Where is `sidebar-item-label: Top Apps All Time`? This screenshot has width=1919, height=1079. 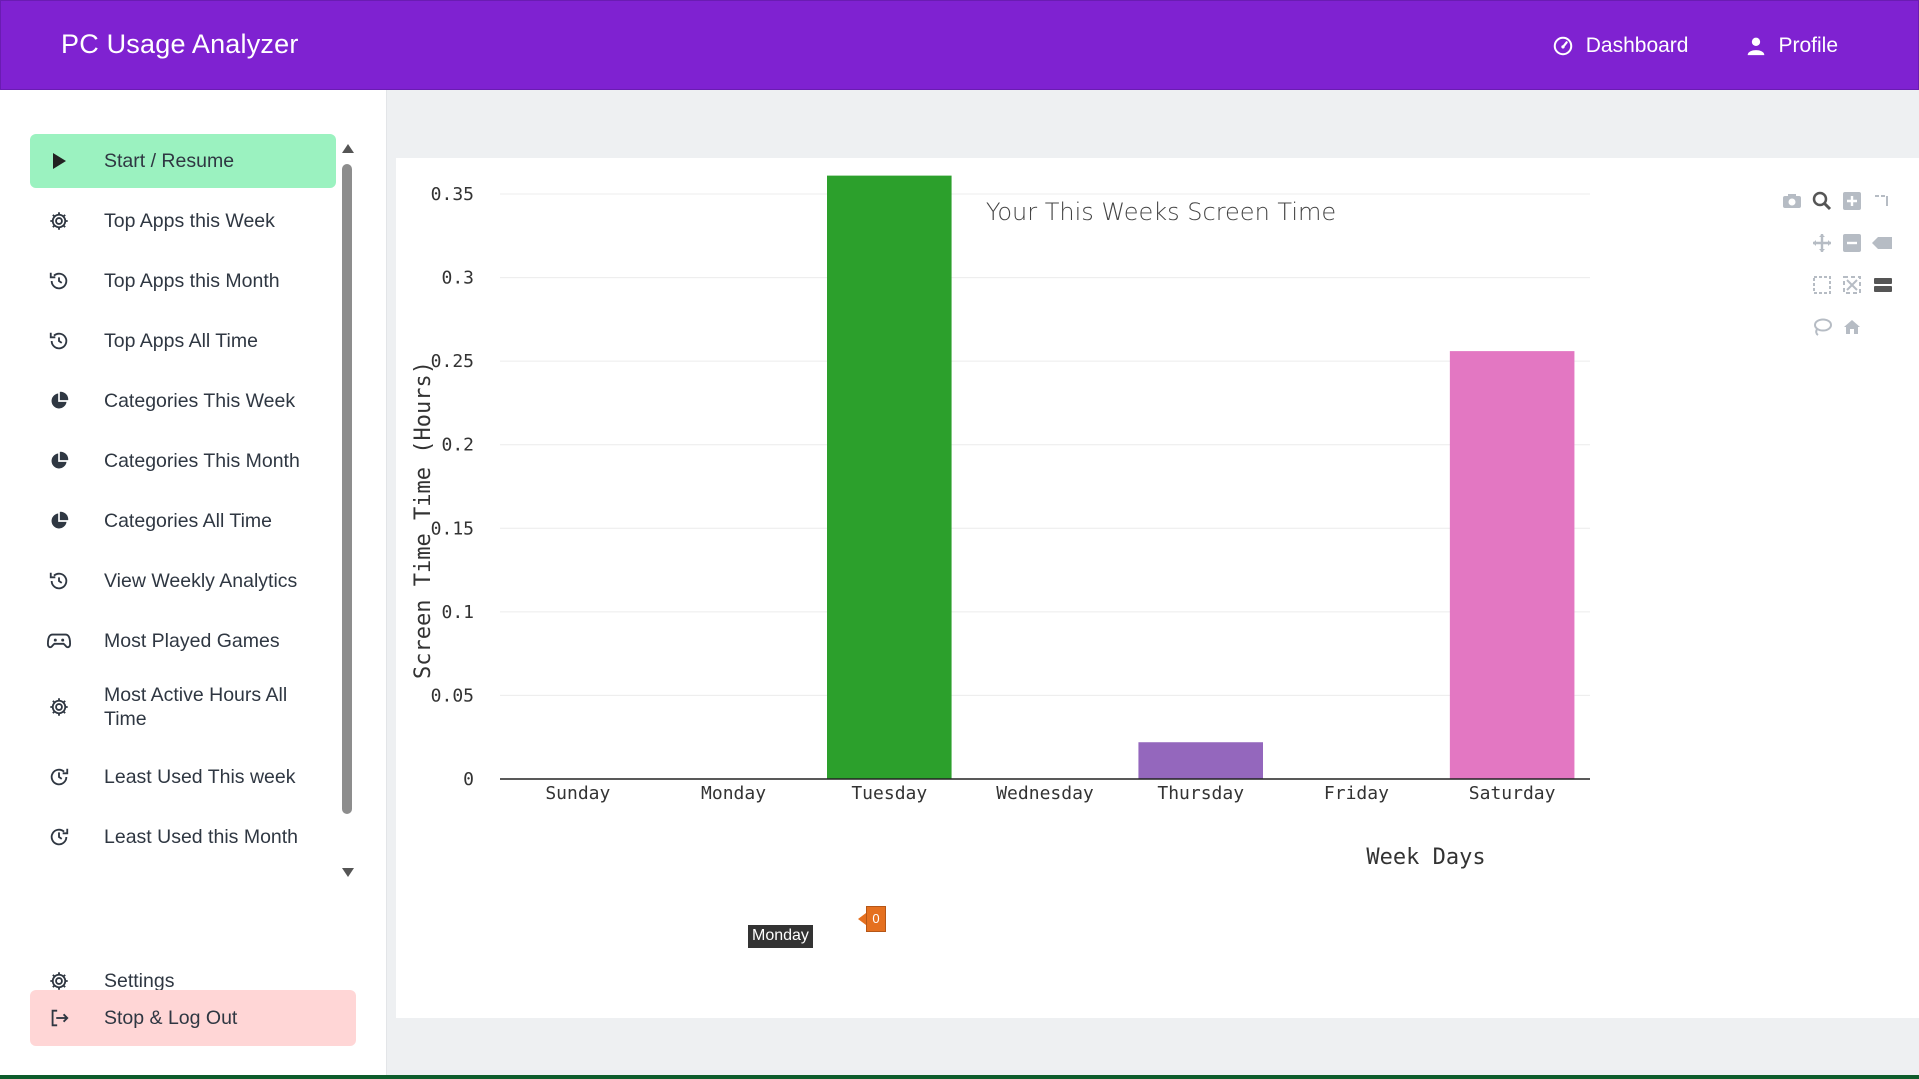 sidebar-item-label: Top Apps All Time is located at coordinates (181, 341).